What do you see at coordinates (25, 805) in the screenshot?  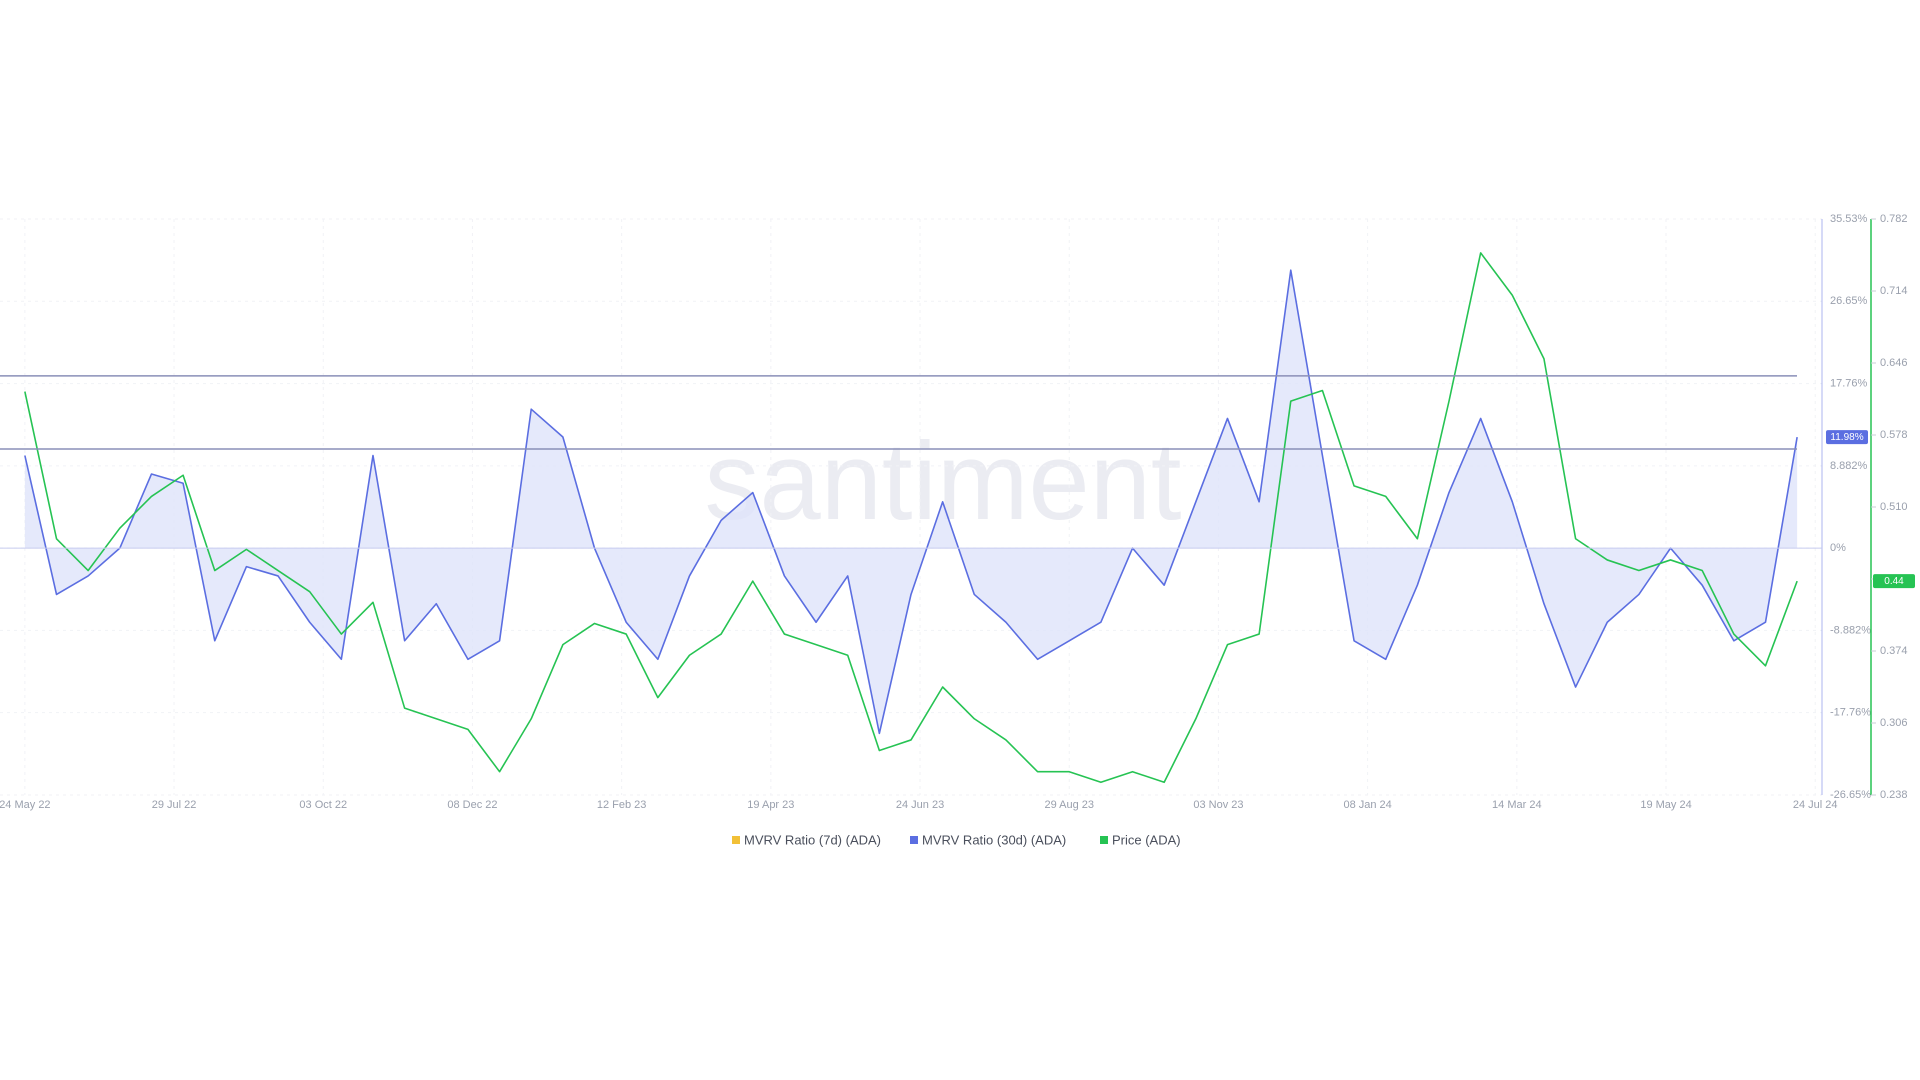 I see `x-tick-label: 24 May 22` at bounding box center [25, 805].